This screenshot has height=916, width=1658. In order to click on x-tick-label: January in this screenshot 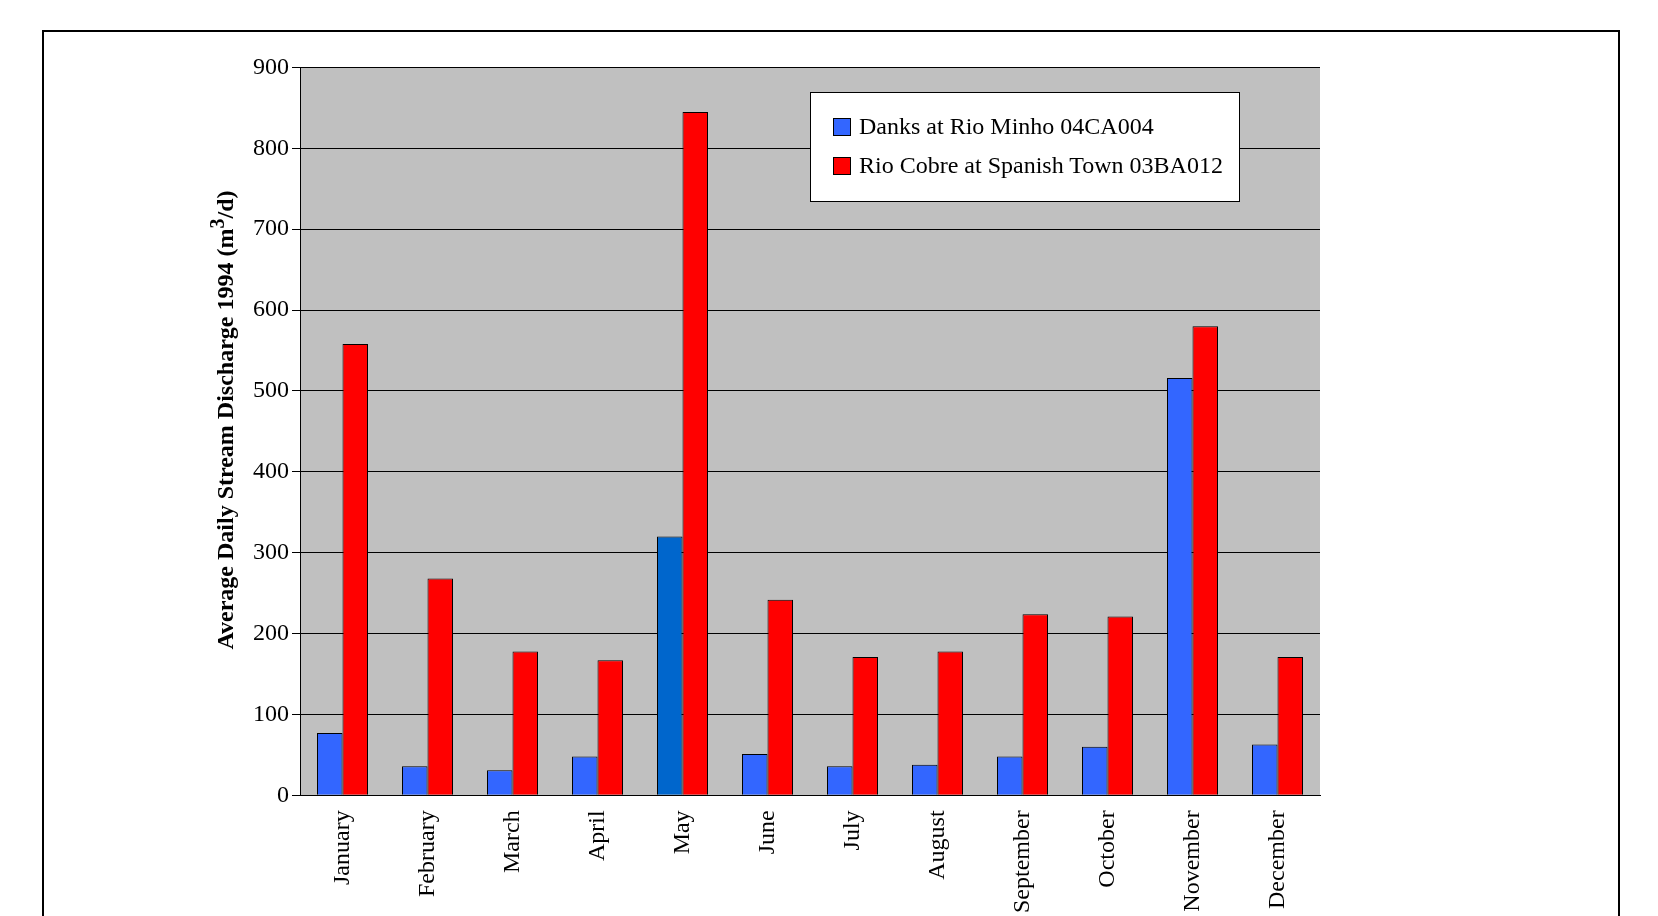, I will do `click(340, 848)`.